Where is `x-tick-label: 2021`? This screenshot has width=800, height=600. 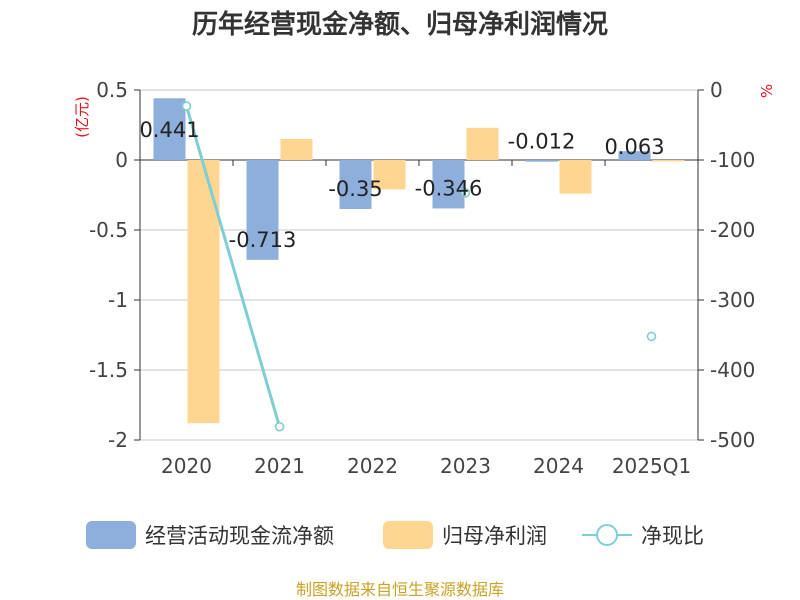 x-tick-label: 2021 is located at coordinates (279, 466).